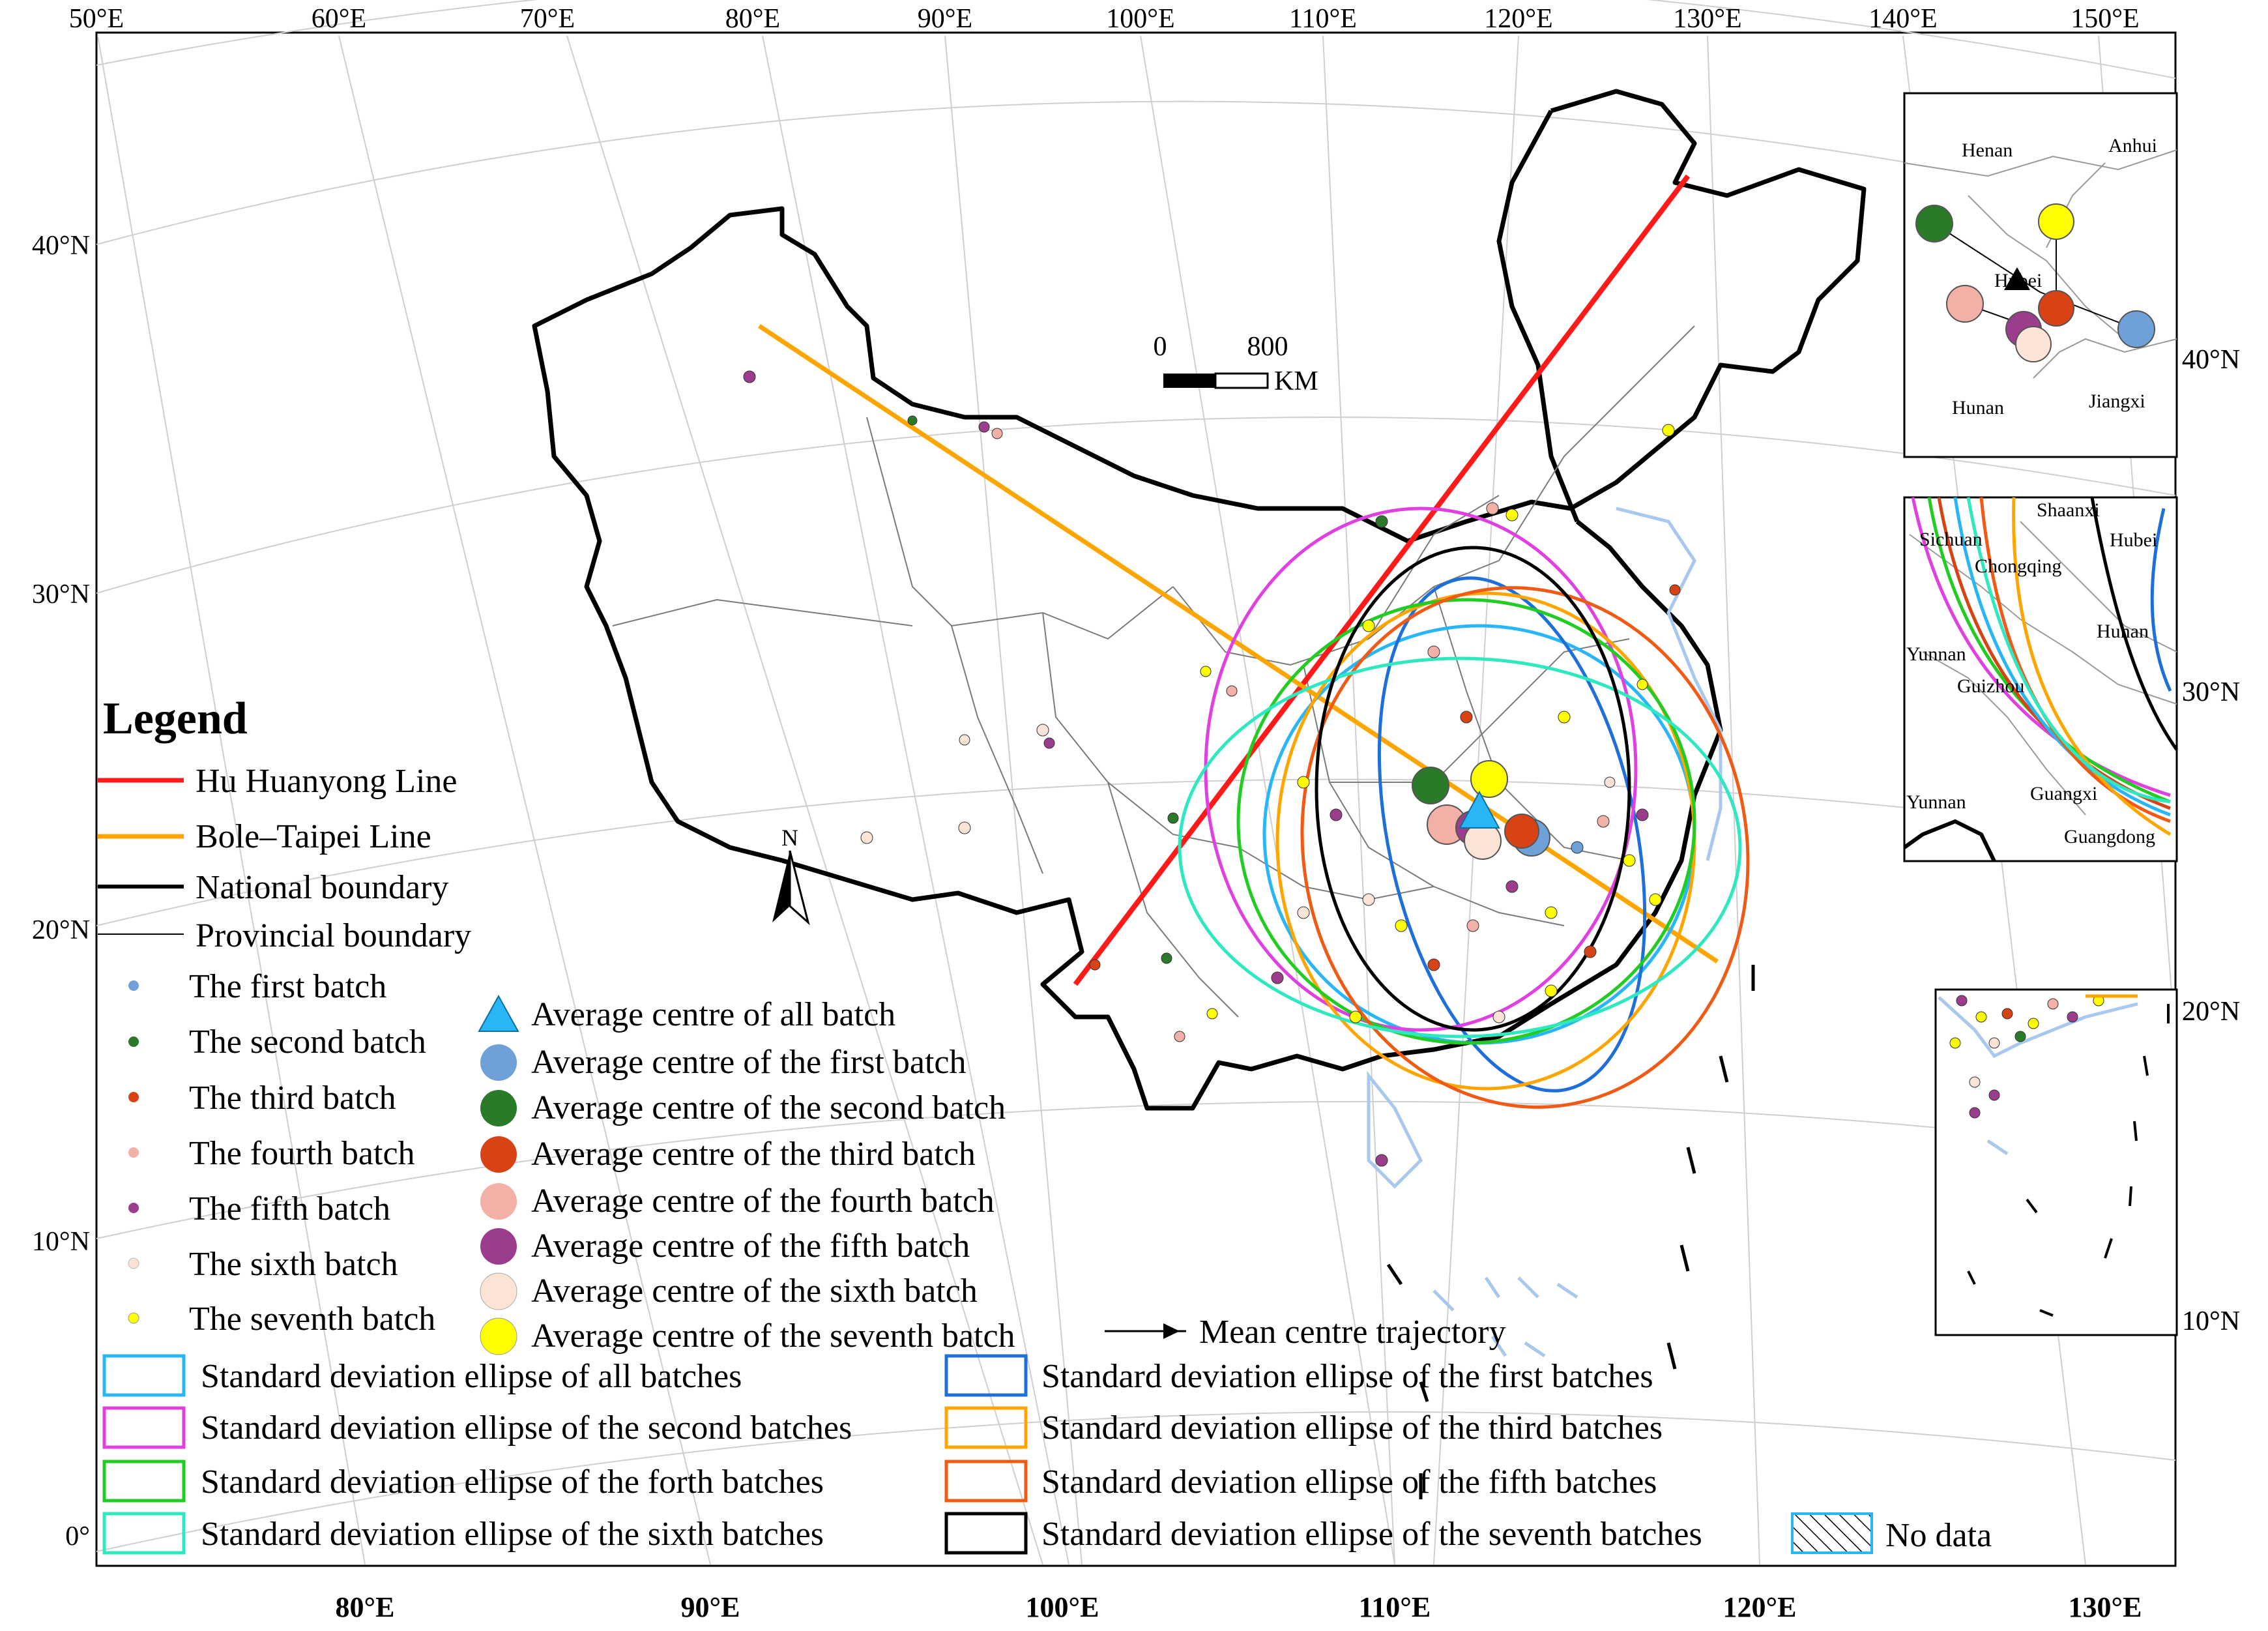 The image size is (2268, 1631). I want to click on scale-bar: 0 800 KM, so click(1236, 364).